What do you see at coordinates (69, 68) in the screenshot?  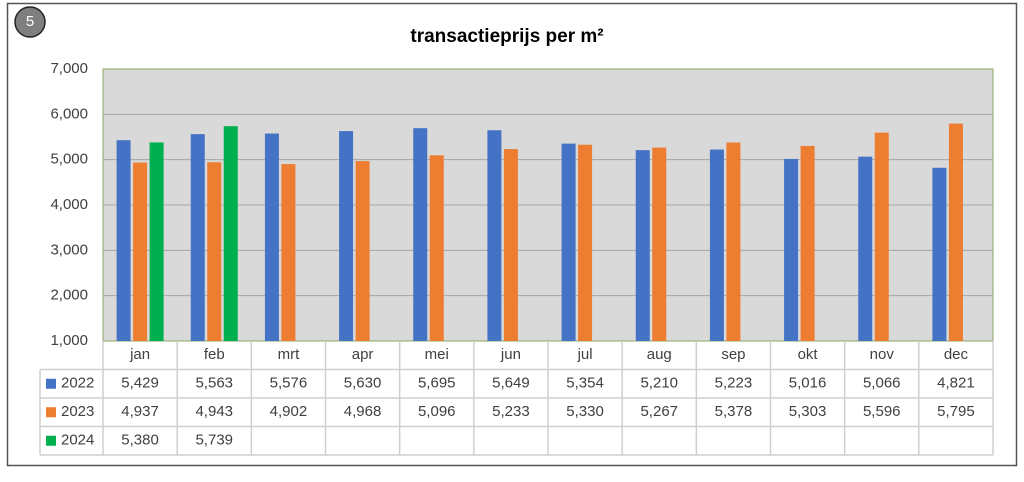 I see `y-tick-label: 7,000` at bounding box center [69, 68].